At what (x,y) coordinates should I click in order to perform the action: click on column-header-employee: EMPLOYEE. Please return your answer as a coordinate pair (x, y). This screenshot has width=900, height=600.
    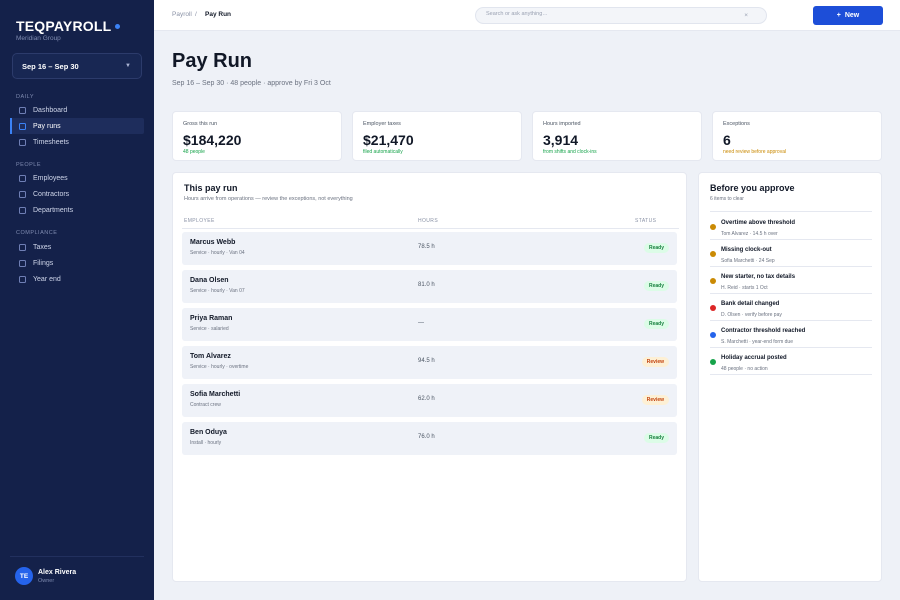
    Looking at the image, I should click on (199, 221).